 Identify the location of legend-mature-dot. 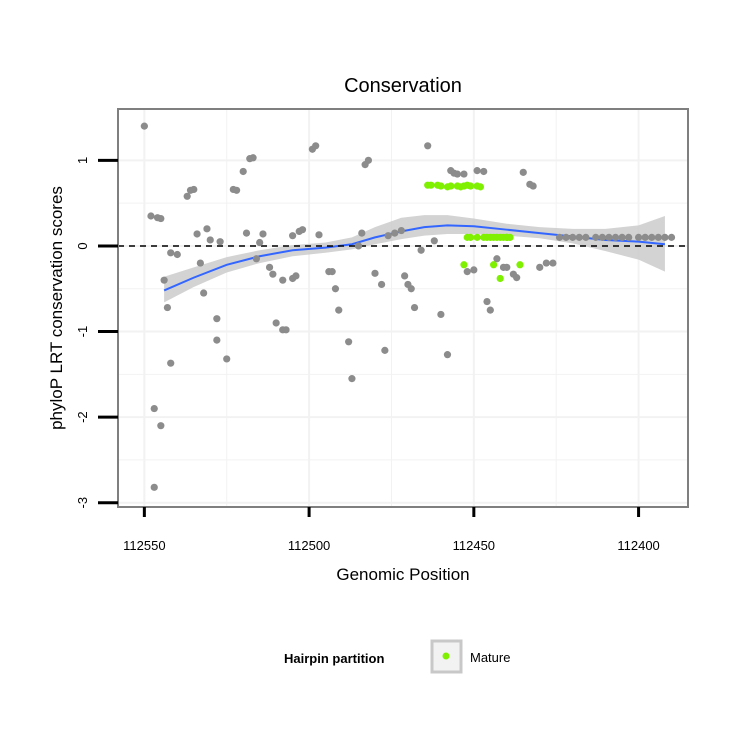
(446, 656).